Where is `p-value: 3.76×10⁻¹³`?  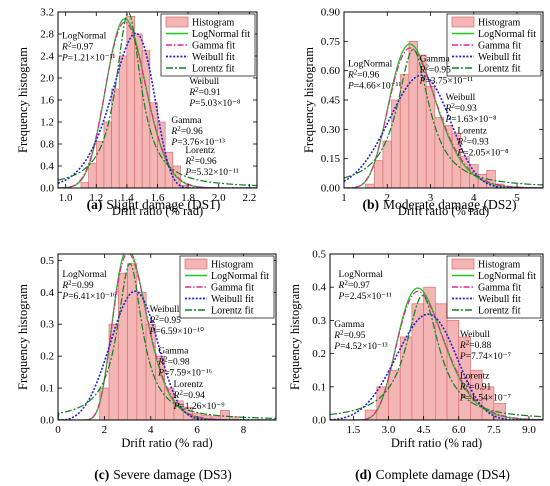
p-value: 3.76×10⁻¹³ is located at coordinates (204, 143).